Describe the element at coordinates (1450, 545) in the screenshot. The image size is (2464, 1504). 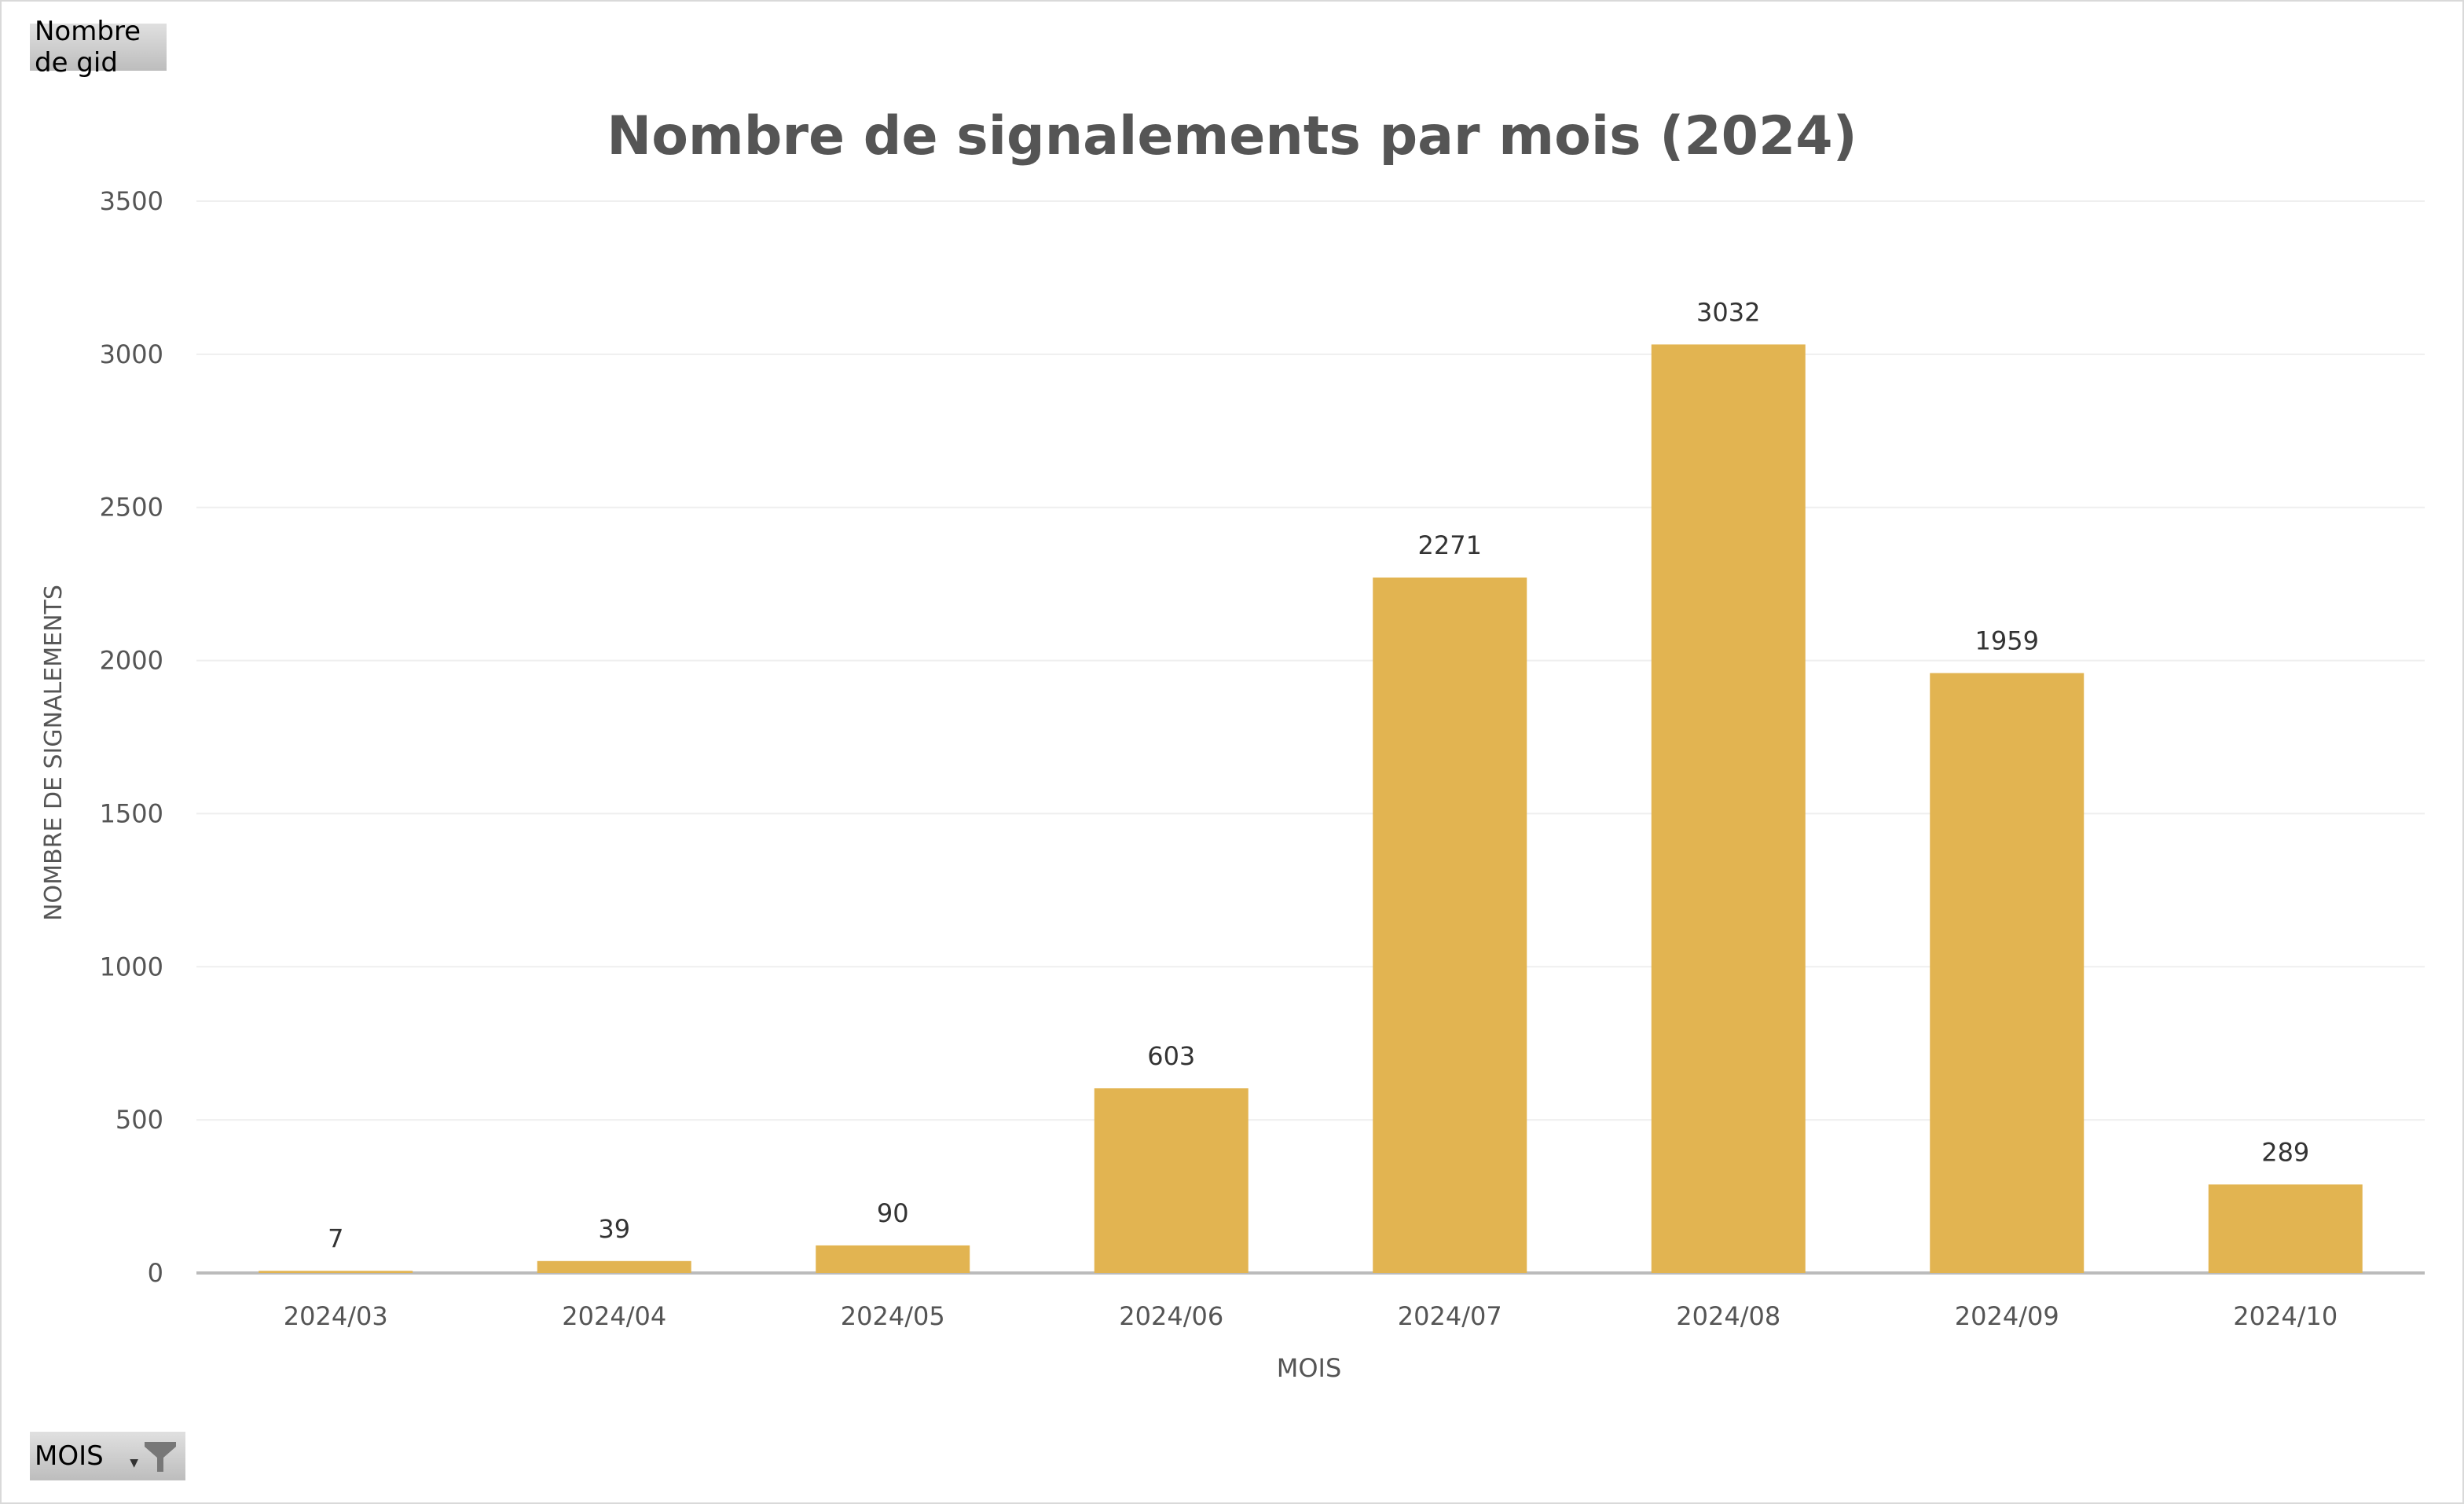
I see `data-label: 2271` at that location.